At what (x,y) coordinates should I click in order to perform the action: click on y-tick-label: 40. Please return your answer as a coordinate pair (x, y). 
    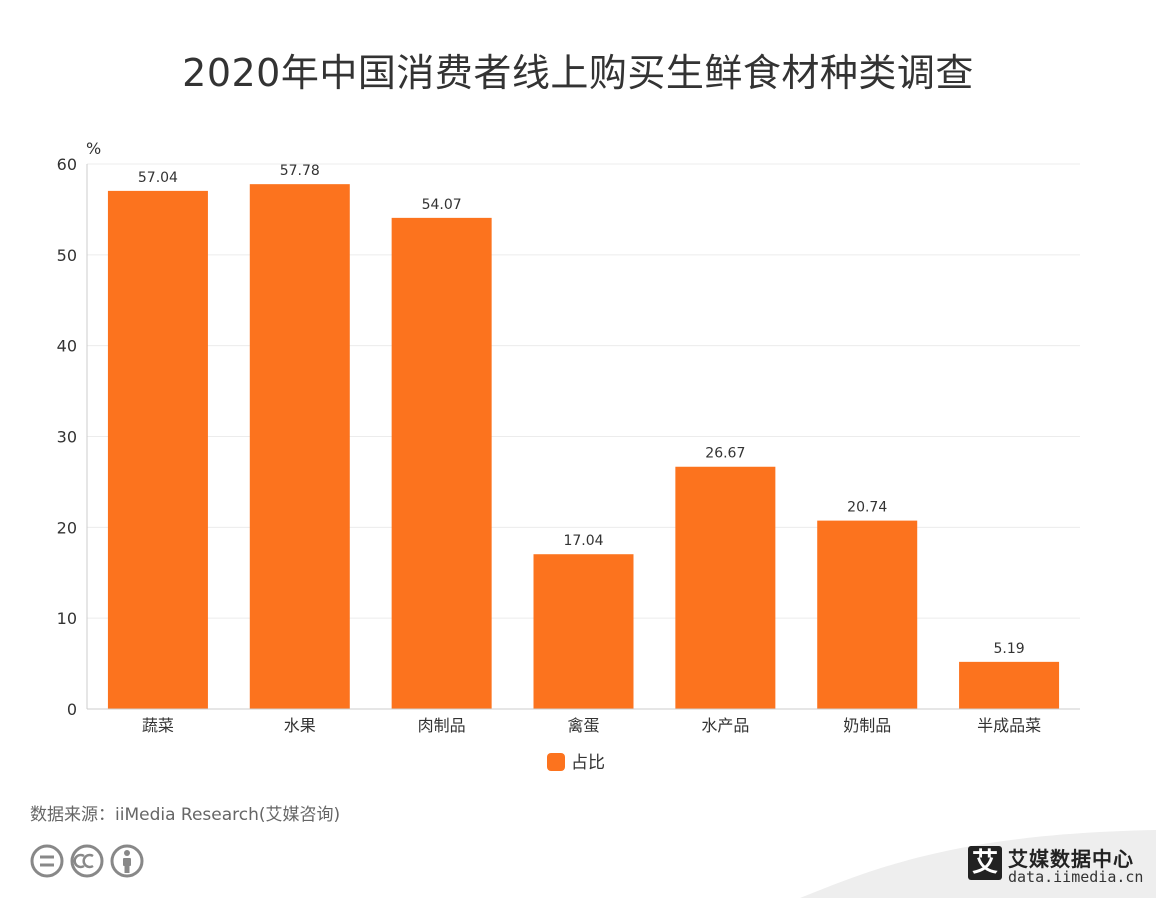
    Looking at the image, I should click on (67, 346).